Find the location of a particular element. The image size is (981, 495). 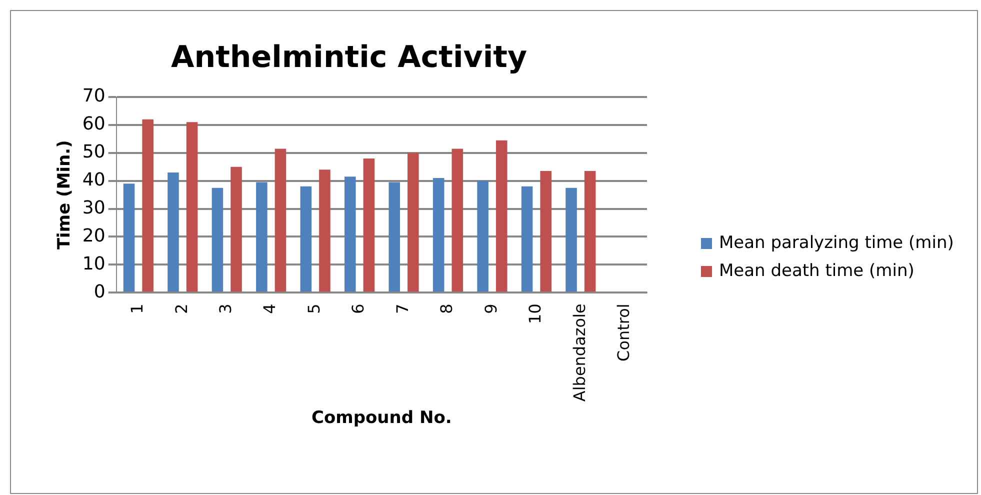

x-tick-label: 3 is located at coordinates (226, 309).